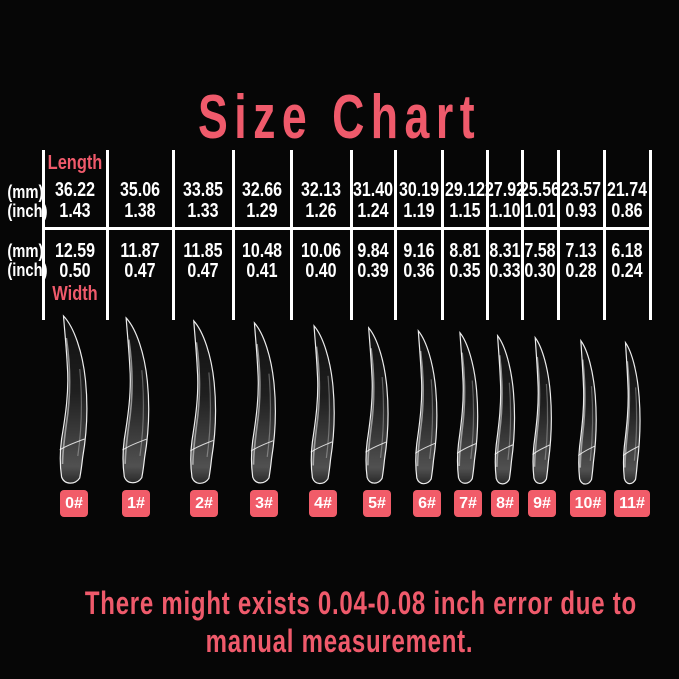 The width and height of the screenshot is (679, 679). Describe the element at coordinates (581, 271) in the screenshot. I see `width-inch-value: 0.28` at that location.